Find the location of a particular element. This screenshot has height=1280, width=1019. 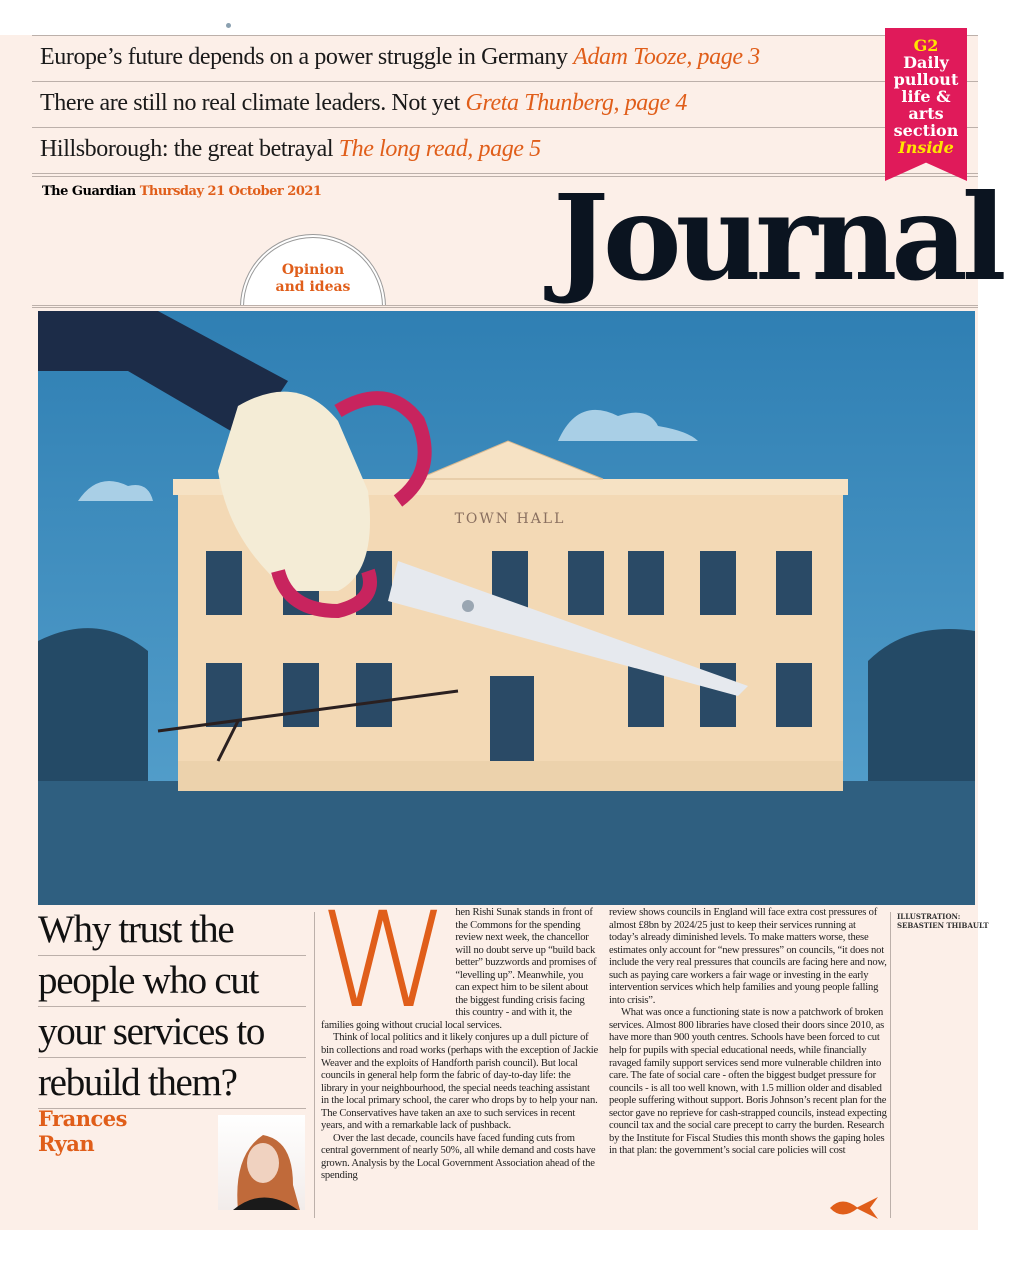

byline: Frances Ryan is located at coordinates (82, 1131).